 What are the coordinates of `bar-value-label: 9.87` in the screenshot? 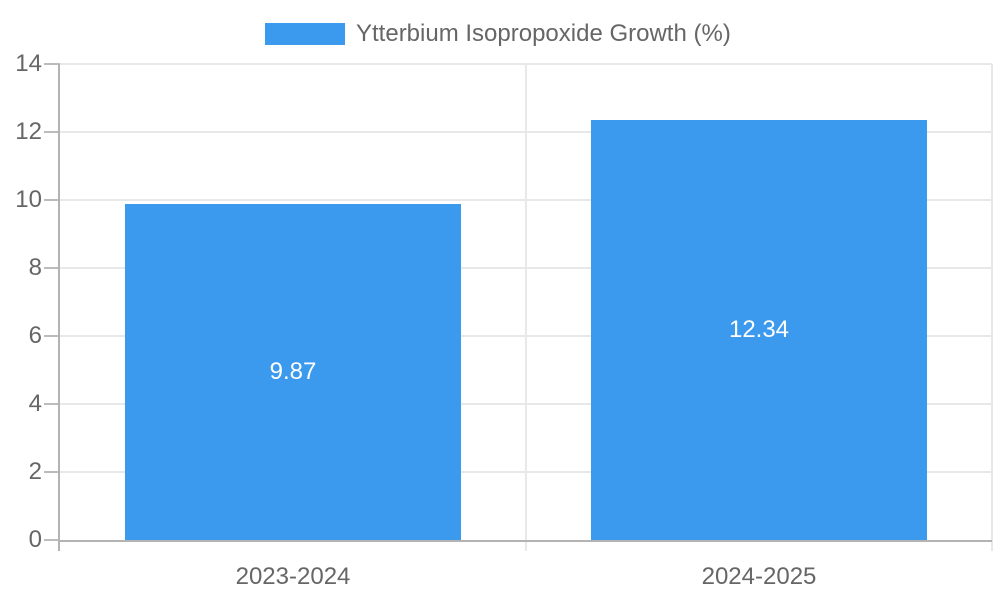 It's located at (293, 371).